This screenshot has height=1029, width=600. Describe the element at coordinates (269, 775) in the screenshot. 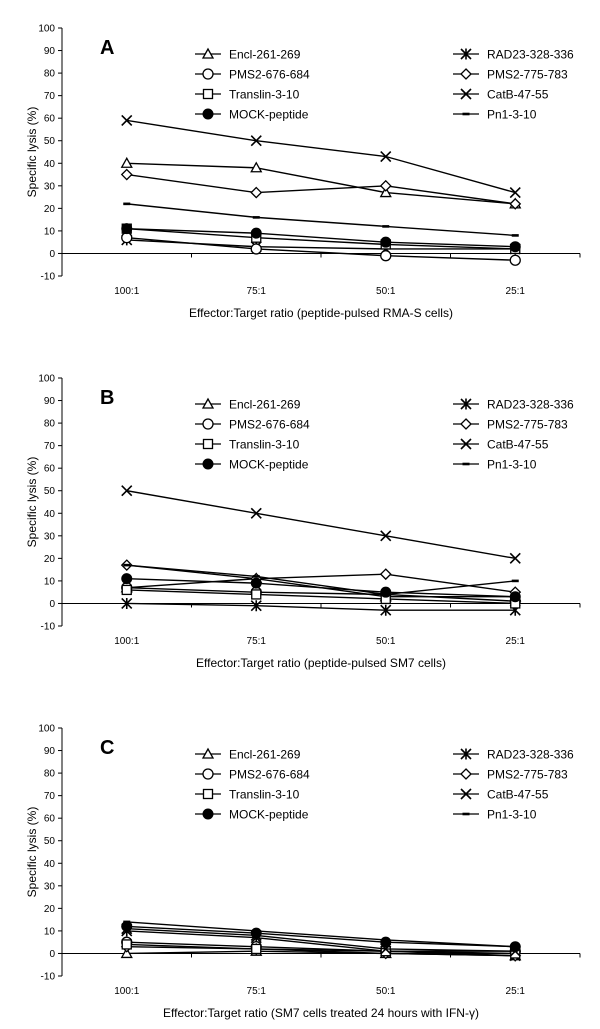

I see `legend-label: PMS2-676-684` at that location.